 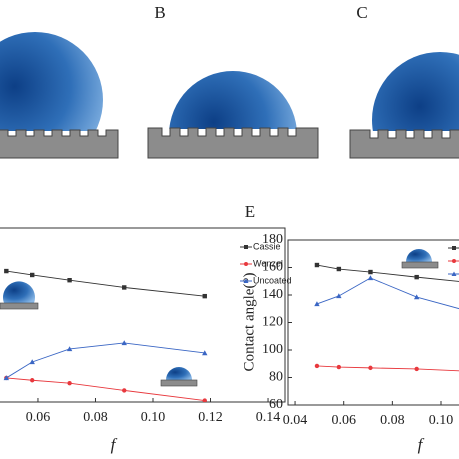 What do you see at coordinates (272, 349) in the screenshot?
I see `y-tick-label: 100` at bounding box center [272, 349].